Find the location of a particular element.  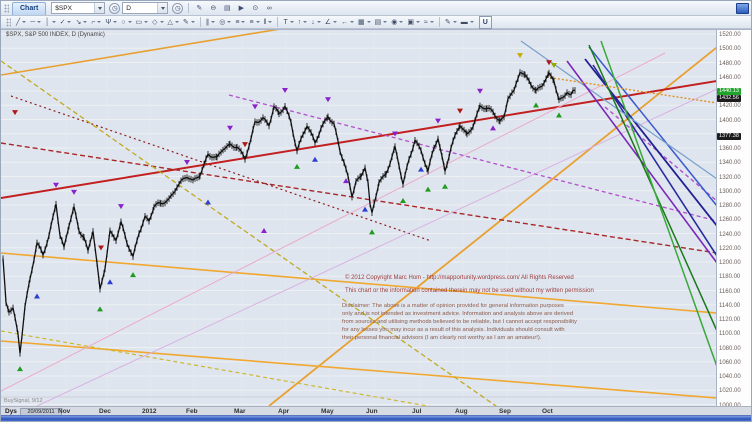

orange-lower-support-line is located at coordinates (359, 369).